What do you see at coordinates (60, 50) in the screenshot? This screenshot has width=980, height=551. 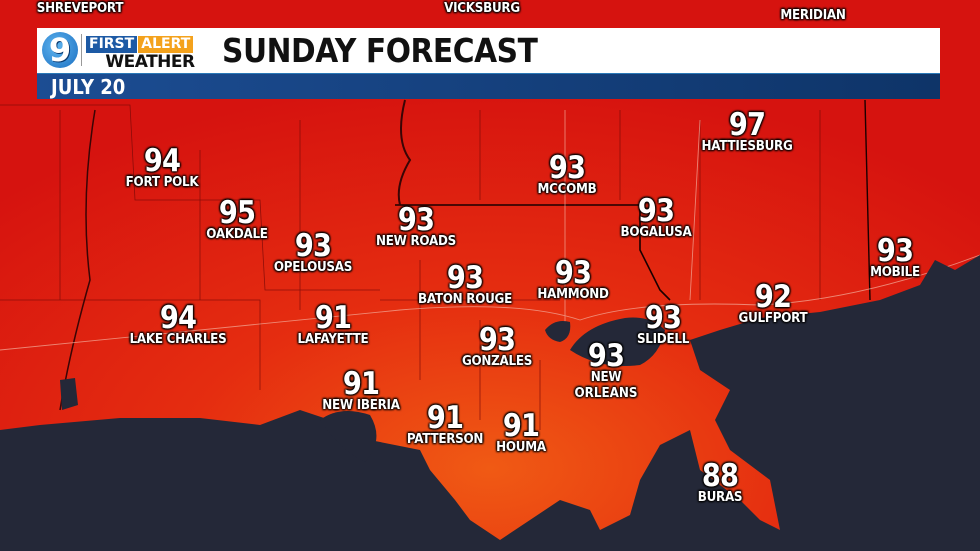 I see `station-9-logo: 9` at bounding box center [60, 50].